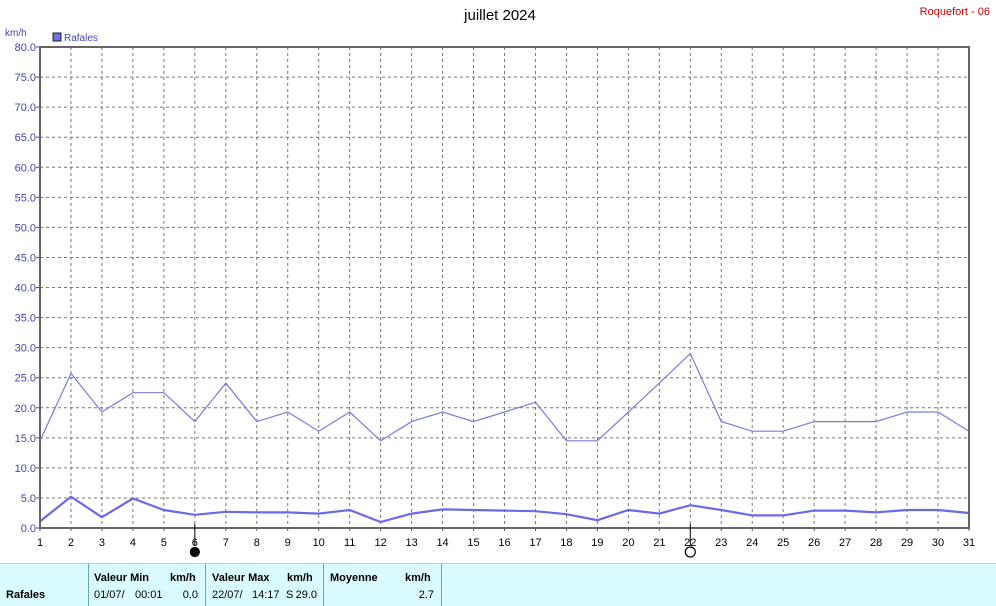 The height and width of the screenshot is (606, 996). What do you see at coordinates (25, 379) in the screenshot?
I see `y-tick-label: 25.0` at bounding box center [25, 379].